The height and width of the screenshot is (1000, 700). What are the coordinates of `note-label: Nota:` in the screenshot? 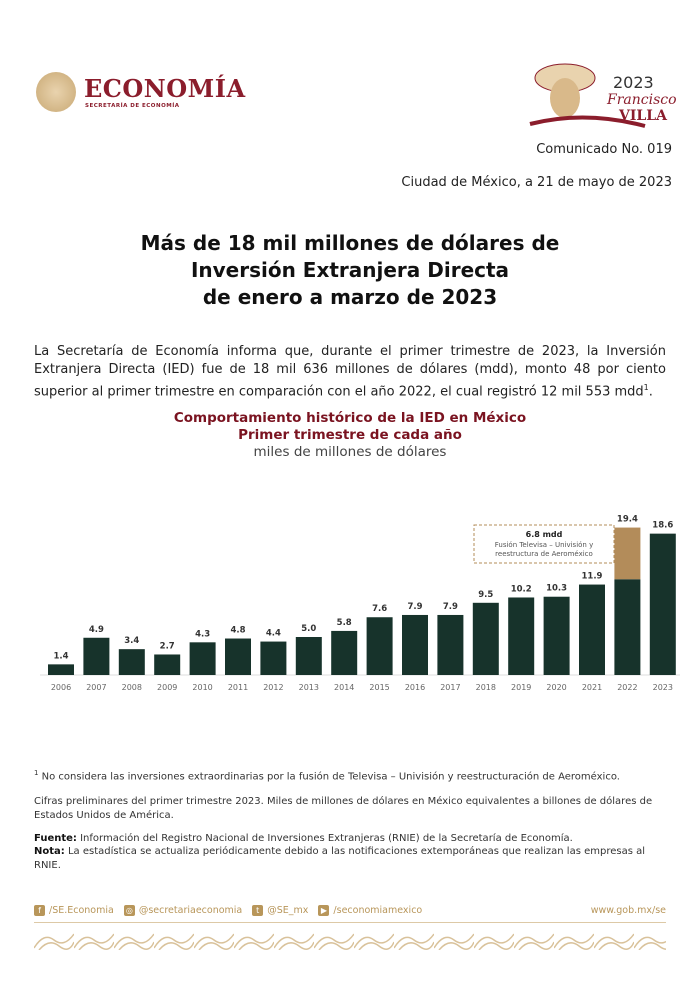 It's located at (49, 851).